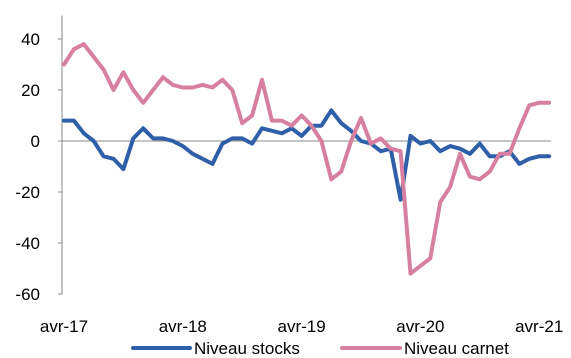  Describe the element at coordinates (456, 348) in the screenshot. I see `legend-label: Niveau carnet` at that location.